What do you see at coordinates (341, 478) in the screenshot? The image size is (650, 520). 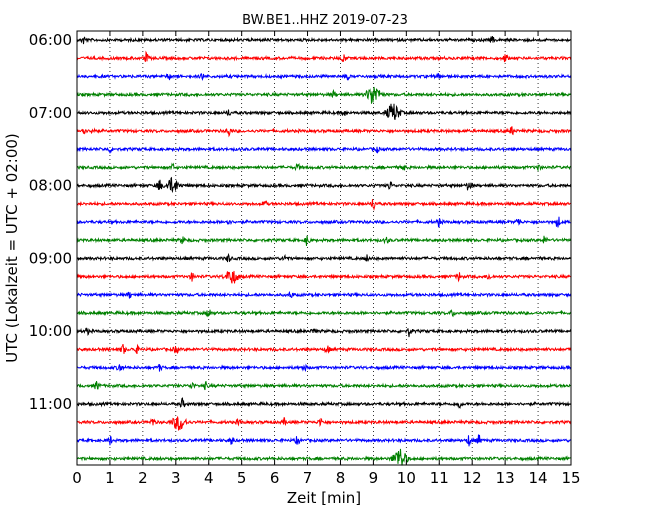 I see `x-tick-label: 8` at bounding box center [341, 478].